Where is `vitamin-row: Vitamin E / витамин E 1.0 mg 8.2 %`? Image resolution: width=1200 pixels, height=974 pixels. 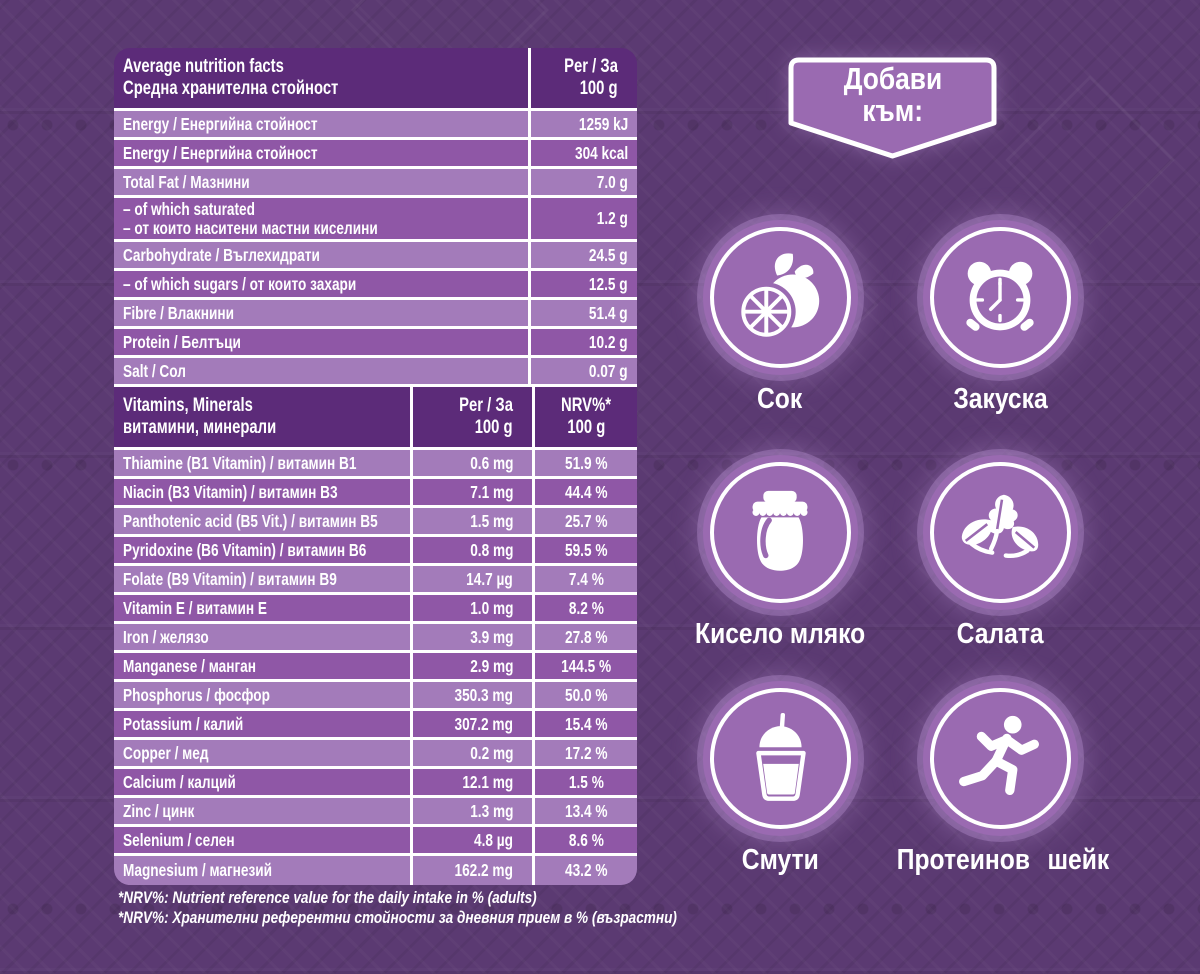
vitamin-row: Vitamin E / витамин E 1.0 mg 8.2 % is located at coordinates (375, 609).